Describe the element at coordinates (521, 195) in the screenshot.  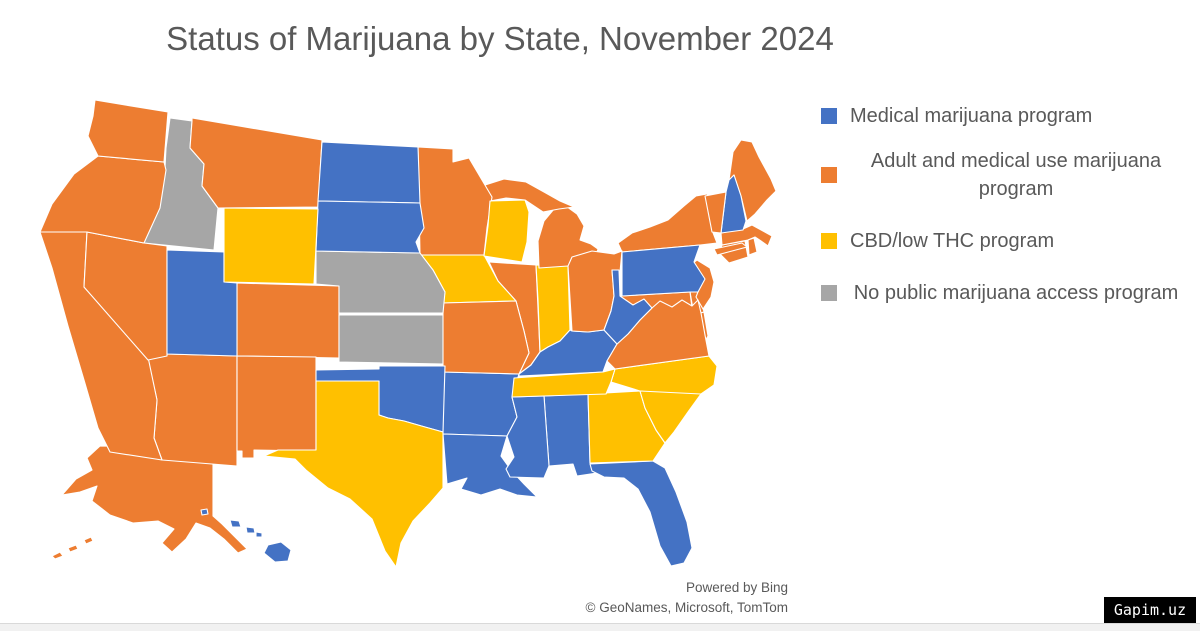
I see `state-mi` at that location.